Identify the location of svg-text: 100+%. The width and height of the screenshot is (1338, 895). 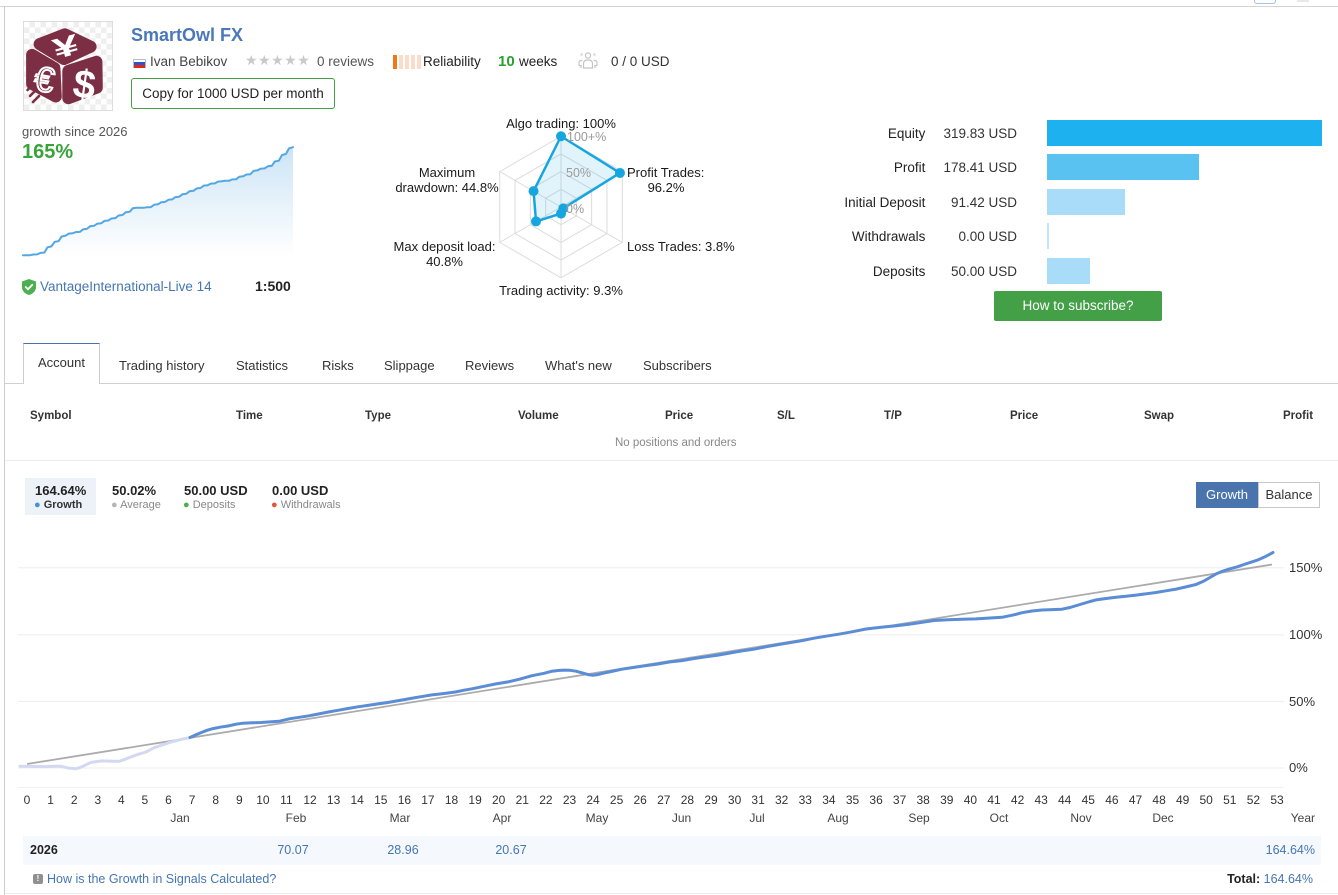
(586, 137).